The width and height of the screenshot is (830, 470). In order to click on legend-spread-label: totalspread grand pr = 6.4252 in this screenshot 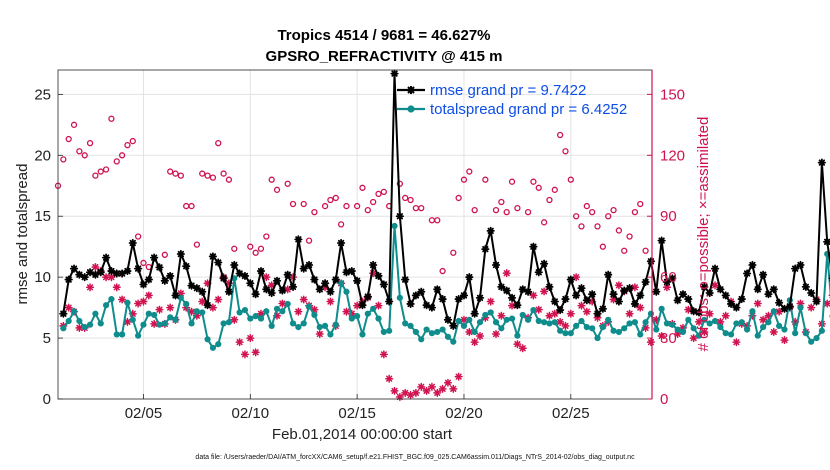, I will do `click(528, 109)`.